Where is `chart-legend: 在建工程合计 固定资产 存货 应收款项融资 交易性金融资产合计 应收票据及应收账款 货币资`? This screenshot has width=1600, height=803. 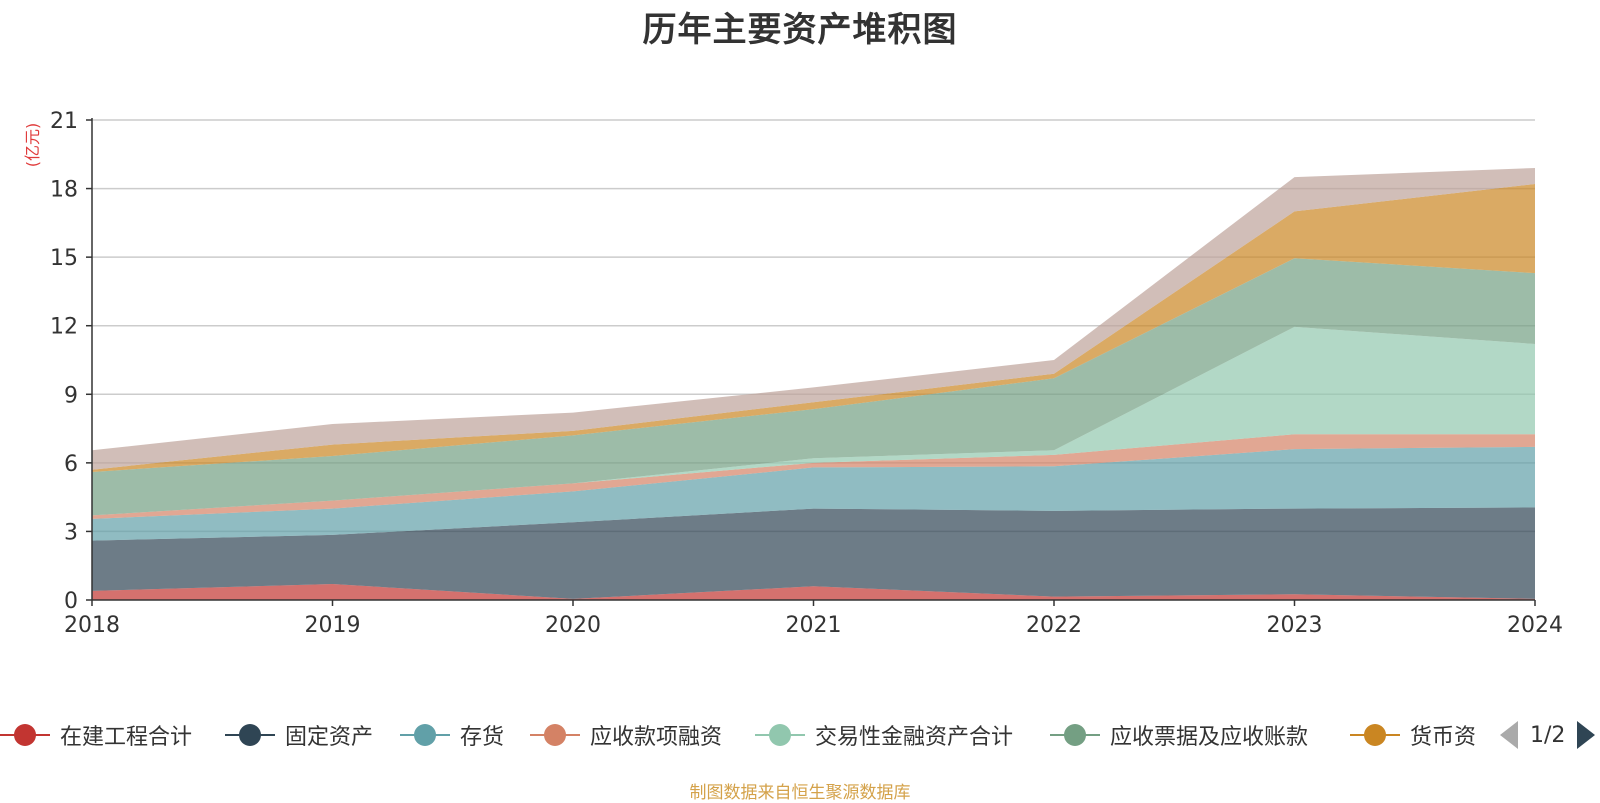
chart-legend: 在建工程合计 固定资产 存货 应收款项融资 交易性金融资产合计 应收票据及应收账款 货币资 is located at coordinates (800, 738).